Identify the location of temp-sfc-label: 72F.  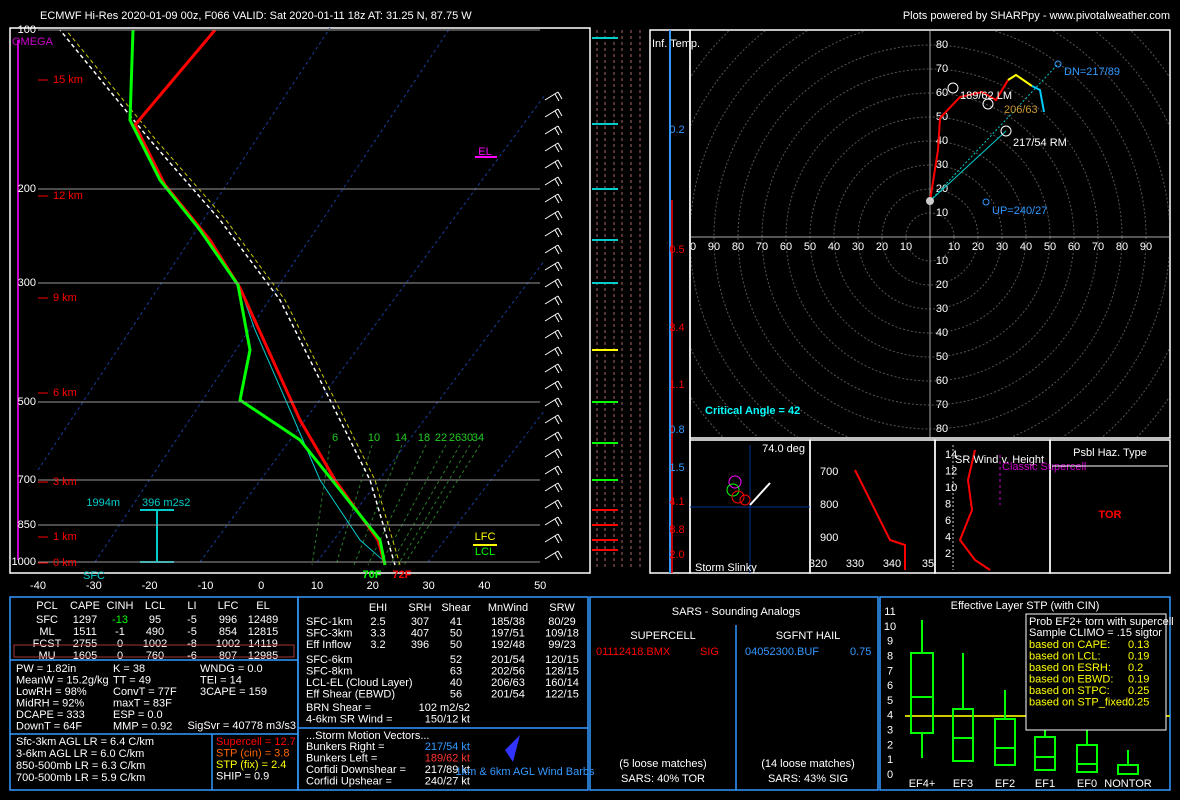
(402, 575).